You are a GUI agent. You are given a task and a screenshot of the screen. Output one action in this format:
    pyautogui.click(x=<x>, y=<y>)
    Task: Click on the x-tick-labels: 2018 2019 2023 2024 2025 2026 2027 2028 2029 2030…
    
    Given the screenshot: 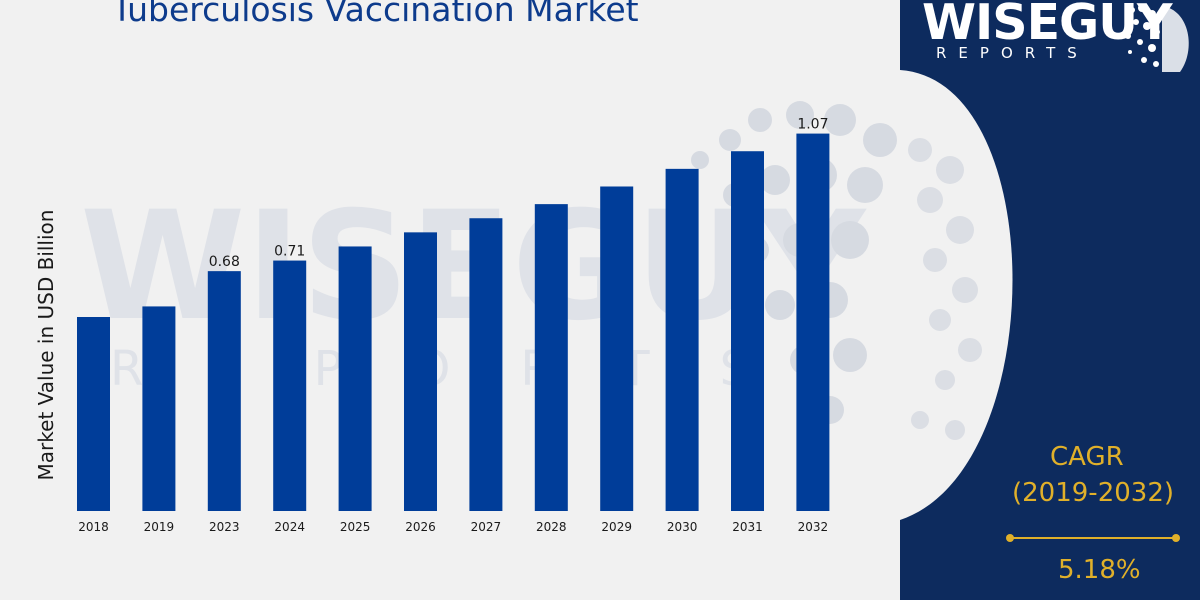 What is the action you would take?
    pyautogui.click(x=453, y=527)
    